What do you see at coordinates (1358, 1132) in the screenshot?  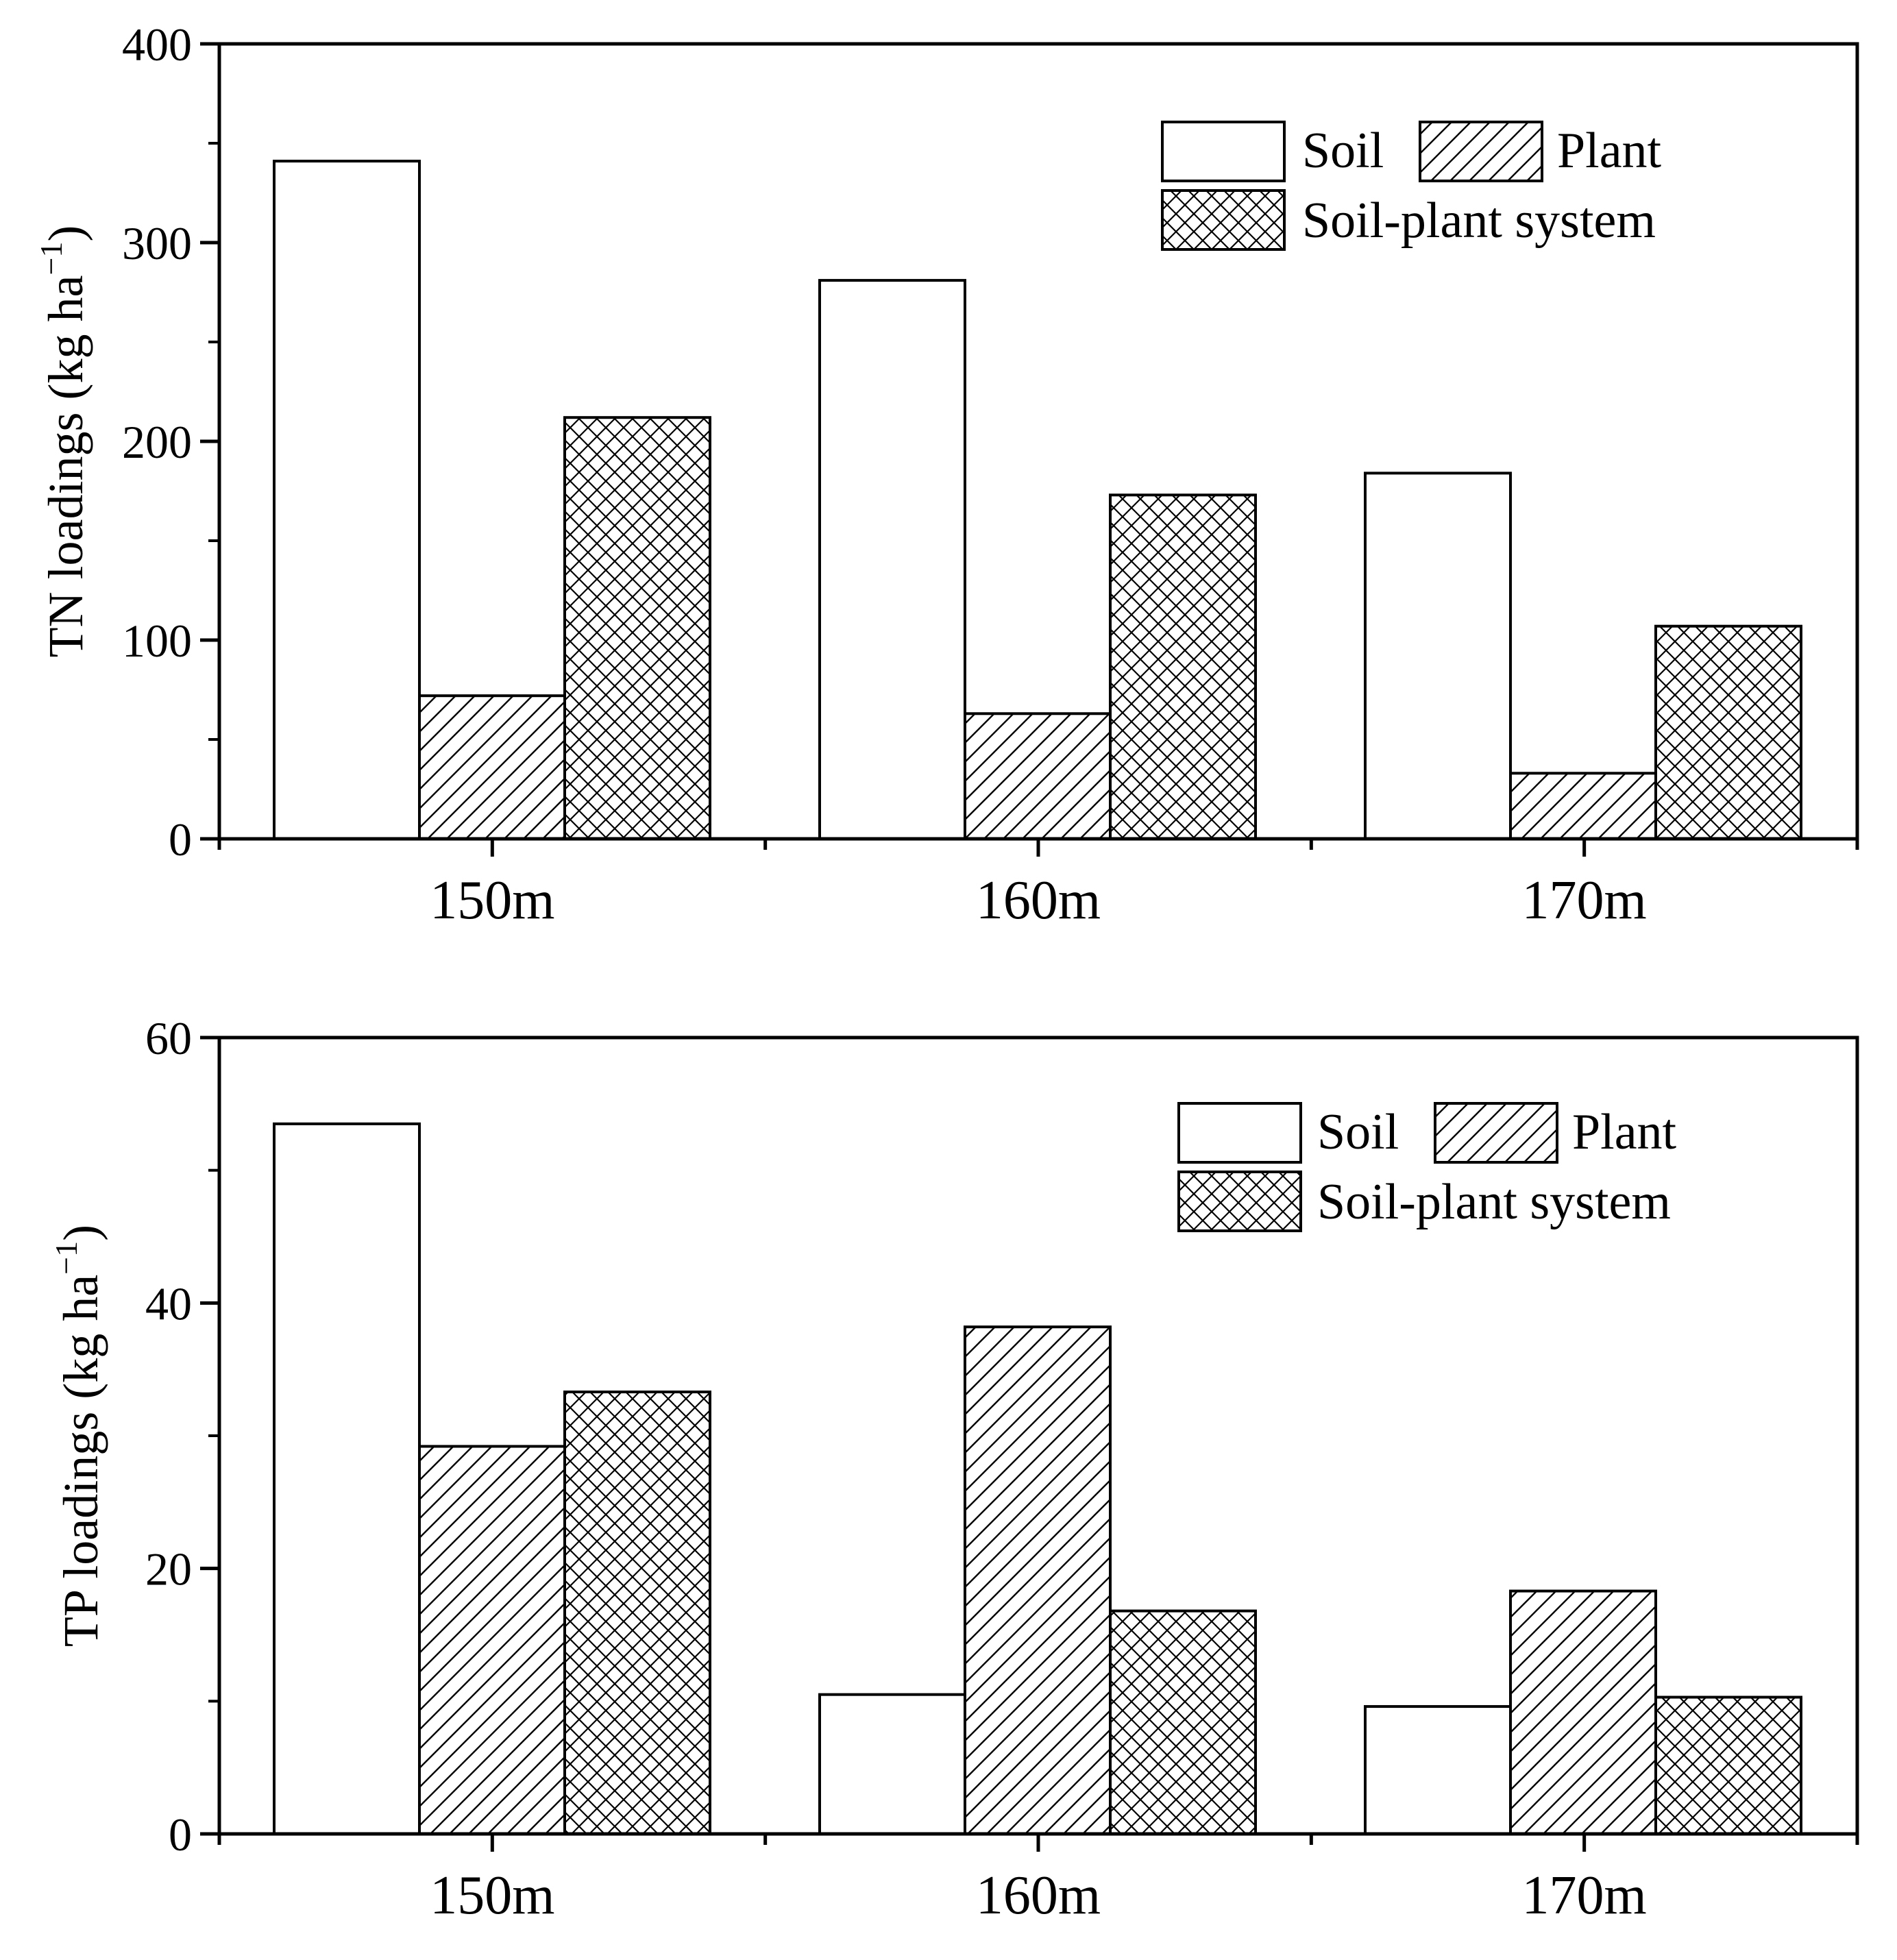 I see `tp-legend-label-soil: Soil` at bounding box center [1358, 1132].